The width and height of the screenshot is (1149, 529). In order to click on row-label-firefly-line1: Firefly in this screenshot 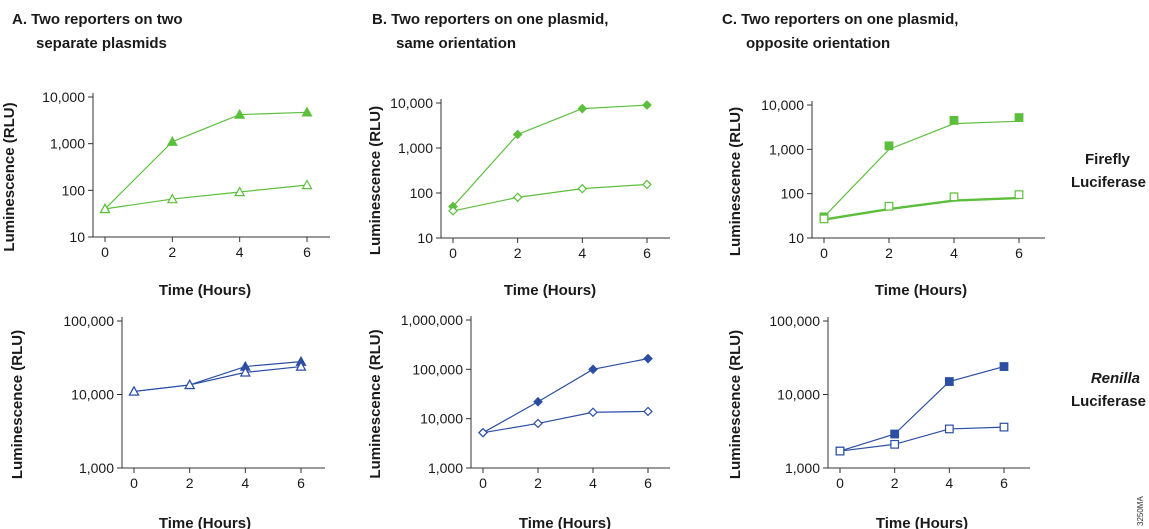, I will do `click(1108, 159)`.